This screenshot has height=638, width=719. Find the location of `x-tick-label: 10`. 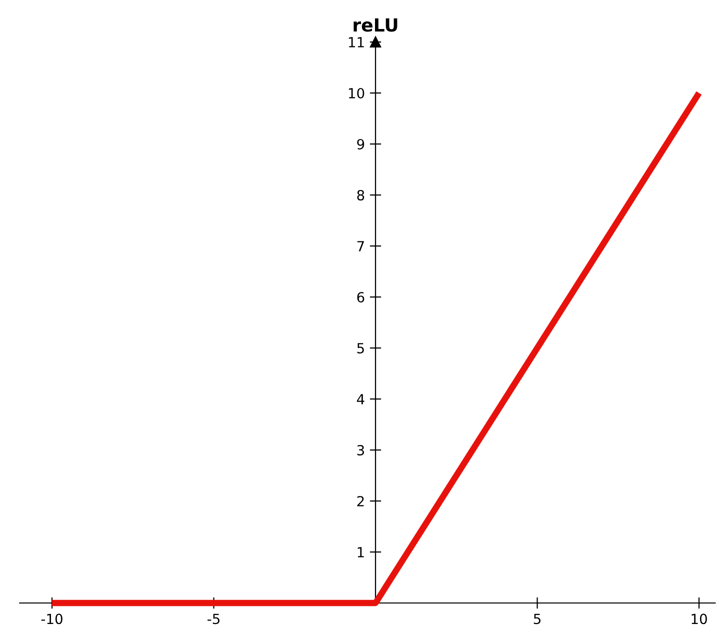

x-tick-label: 10 is located at coordinates (699, 619).